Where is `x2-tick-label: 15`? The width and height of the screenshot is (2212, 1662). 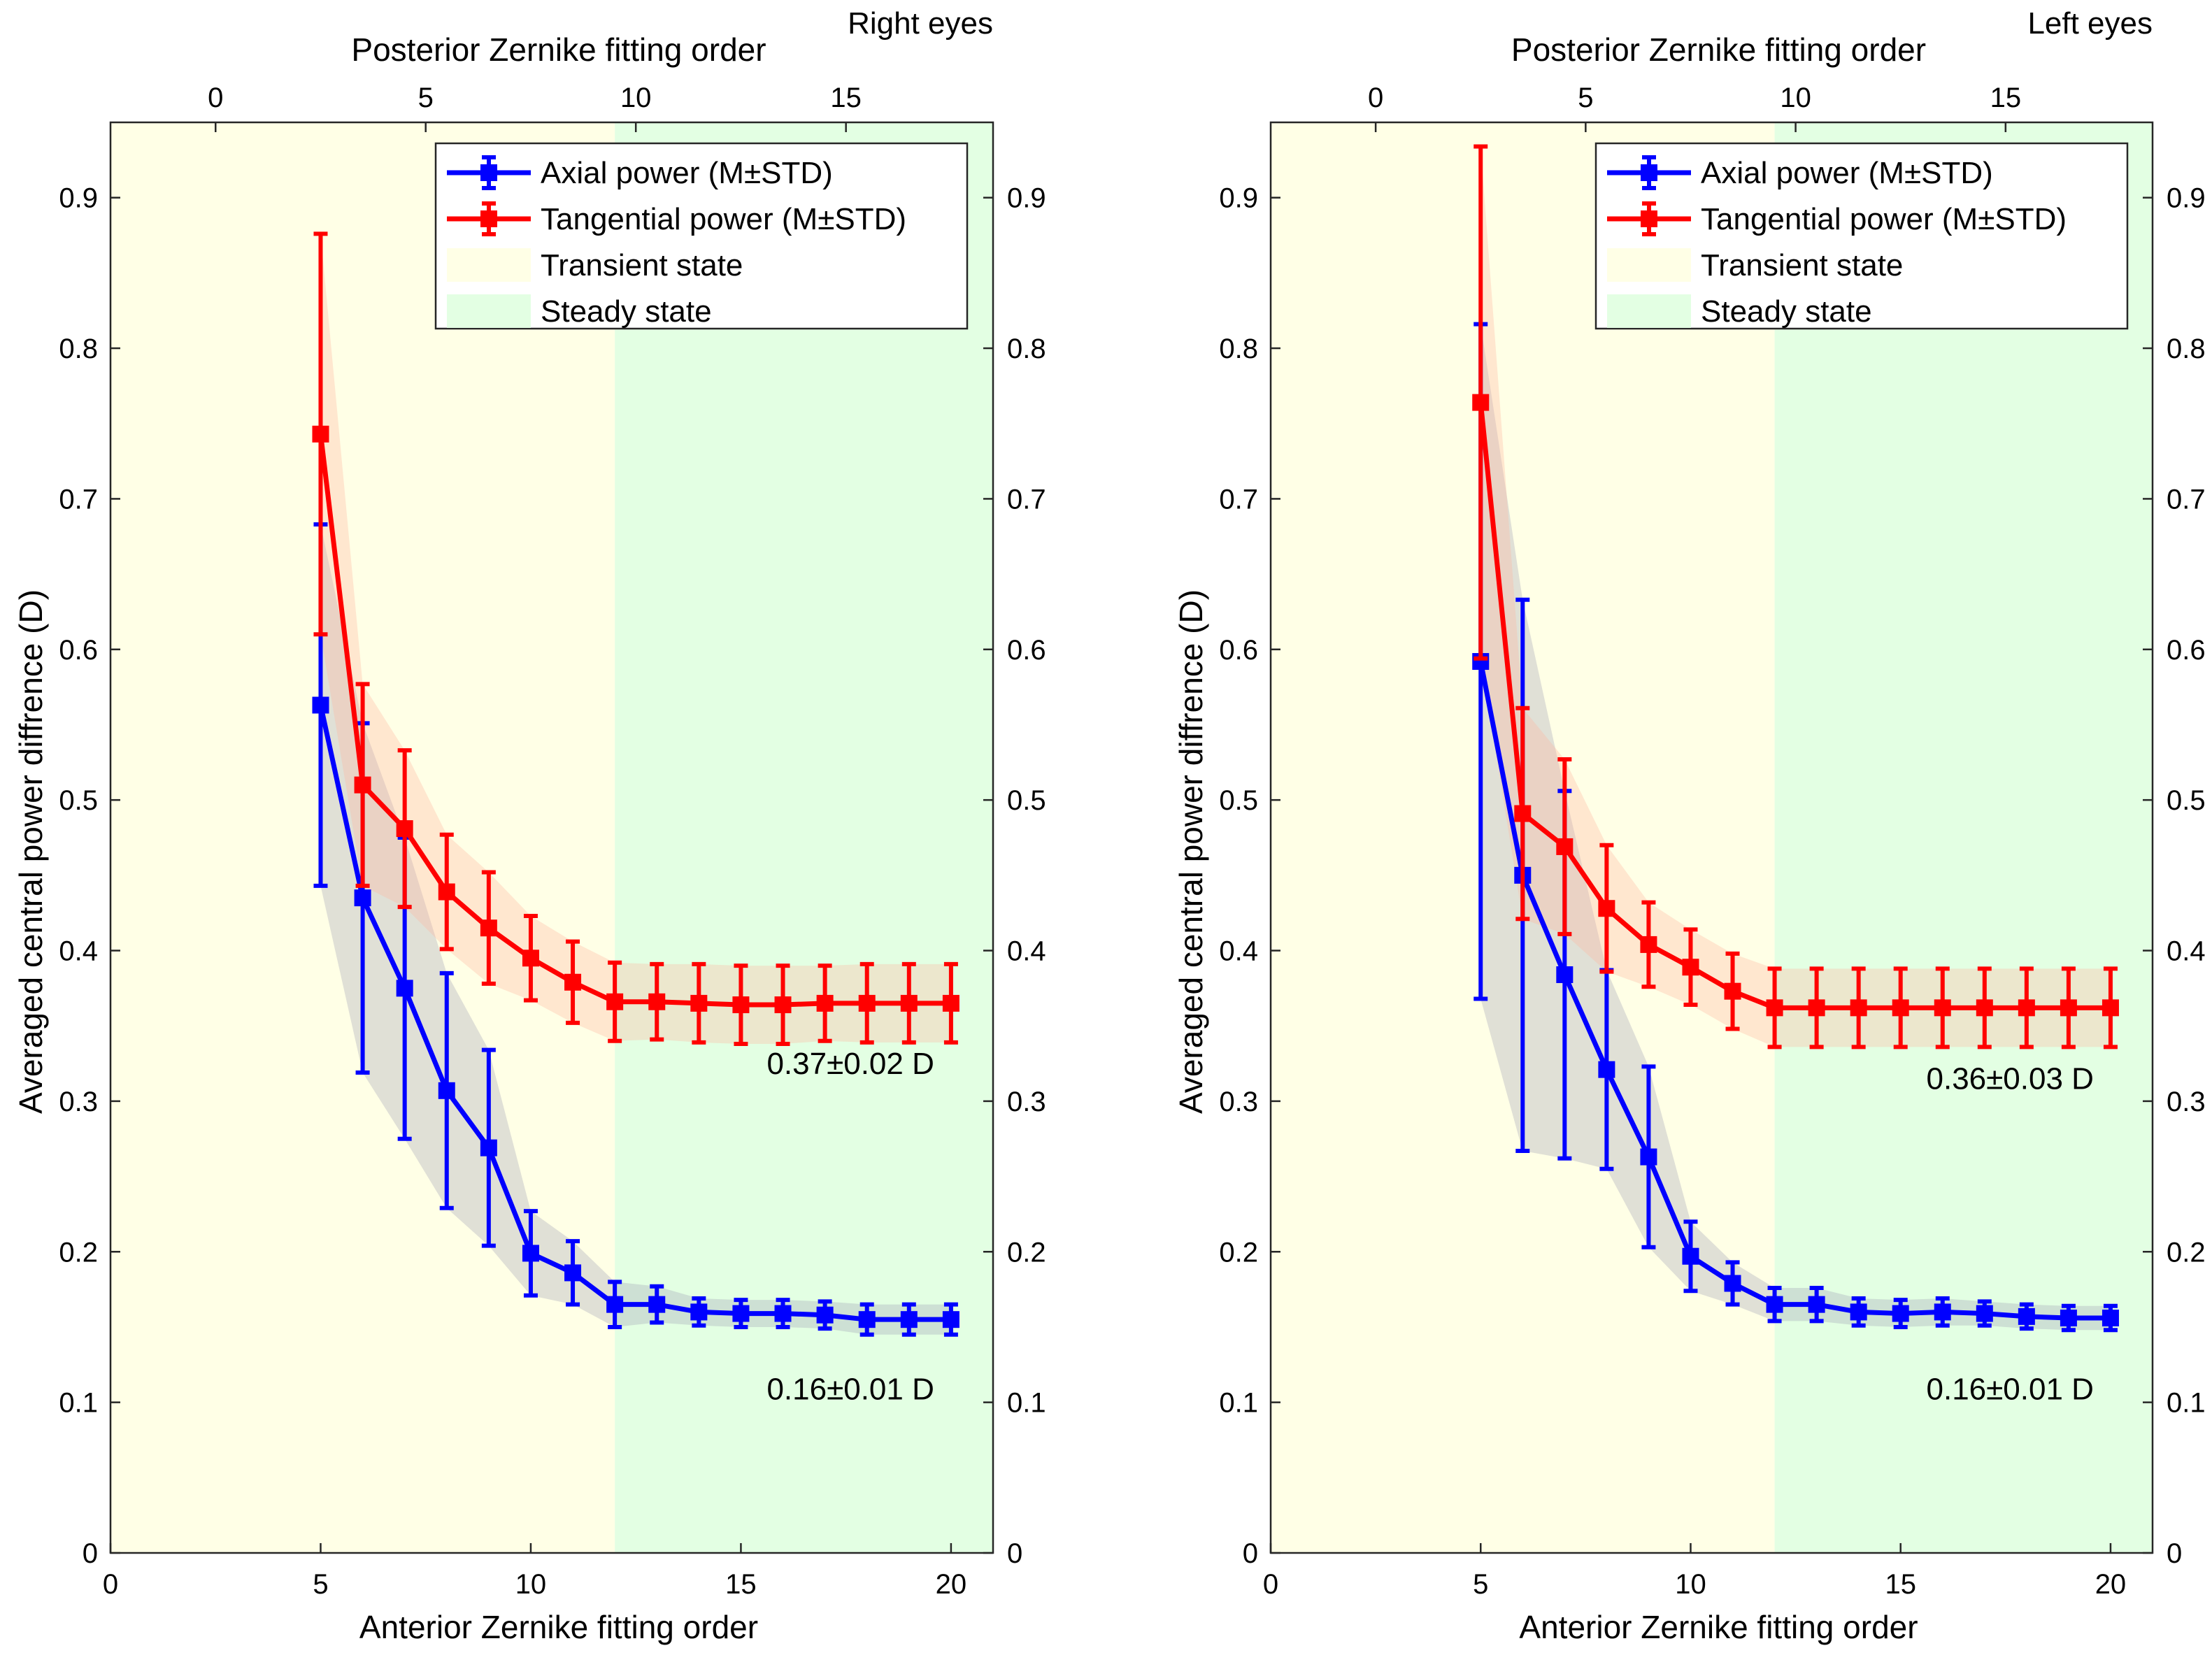 x2-tick-label: 15 is located at coordinates (2006, 98).